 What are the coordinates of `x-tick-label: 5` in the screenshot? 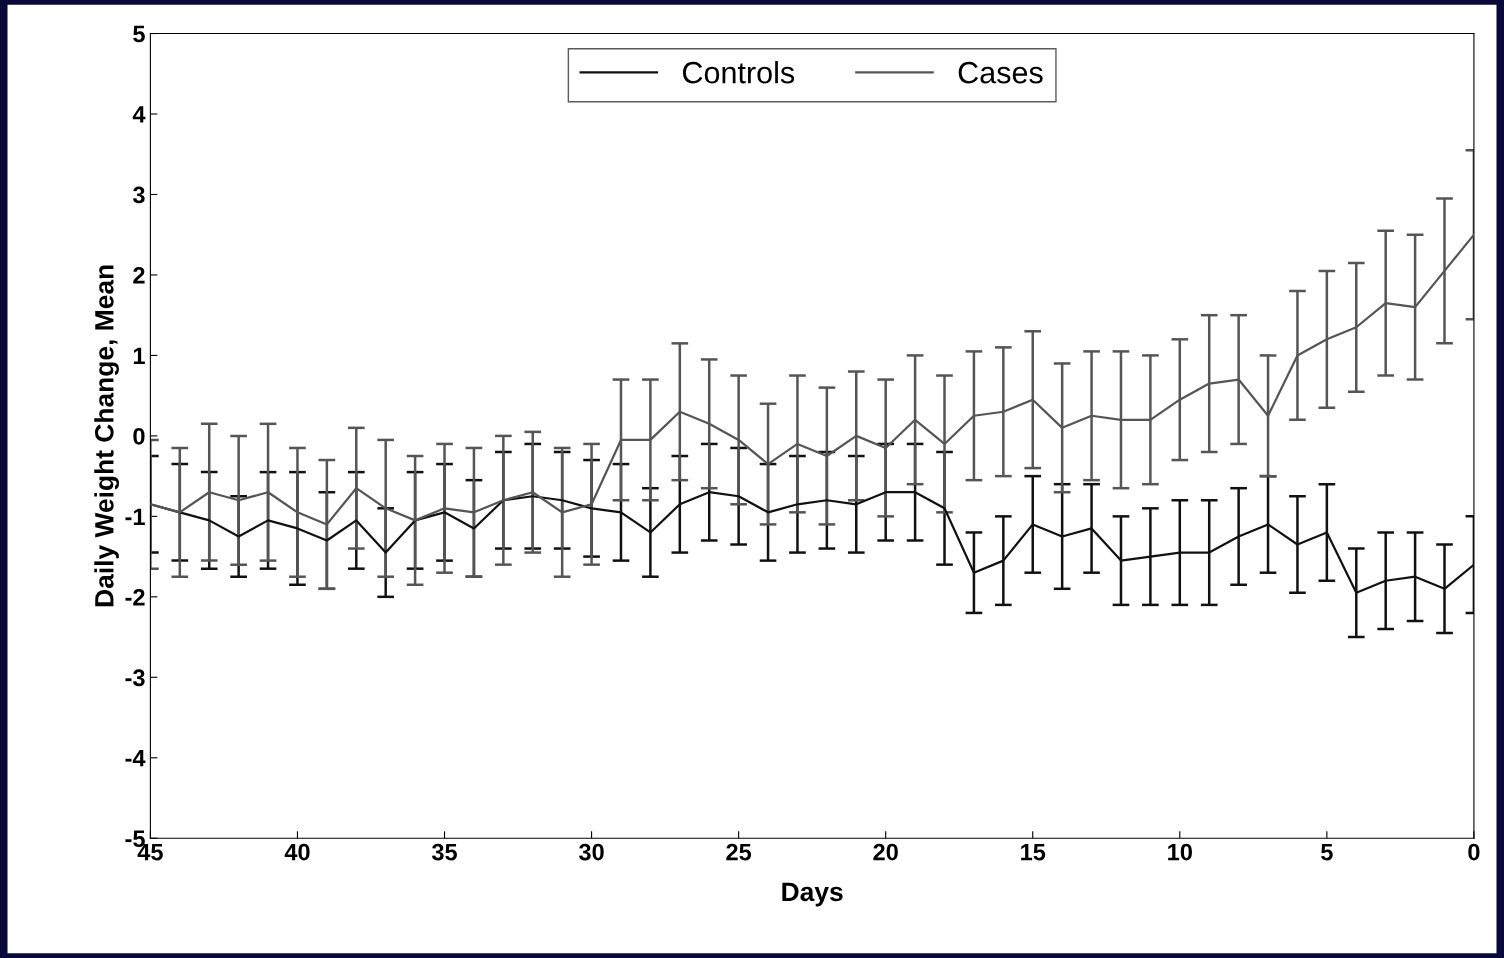 It's located at (1327, 852).